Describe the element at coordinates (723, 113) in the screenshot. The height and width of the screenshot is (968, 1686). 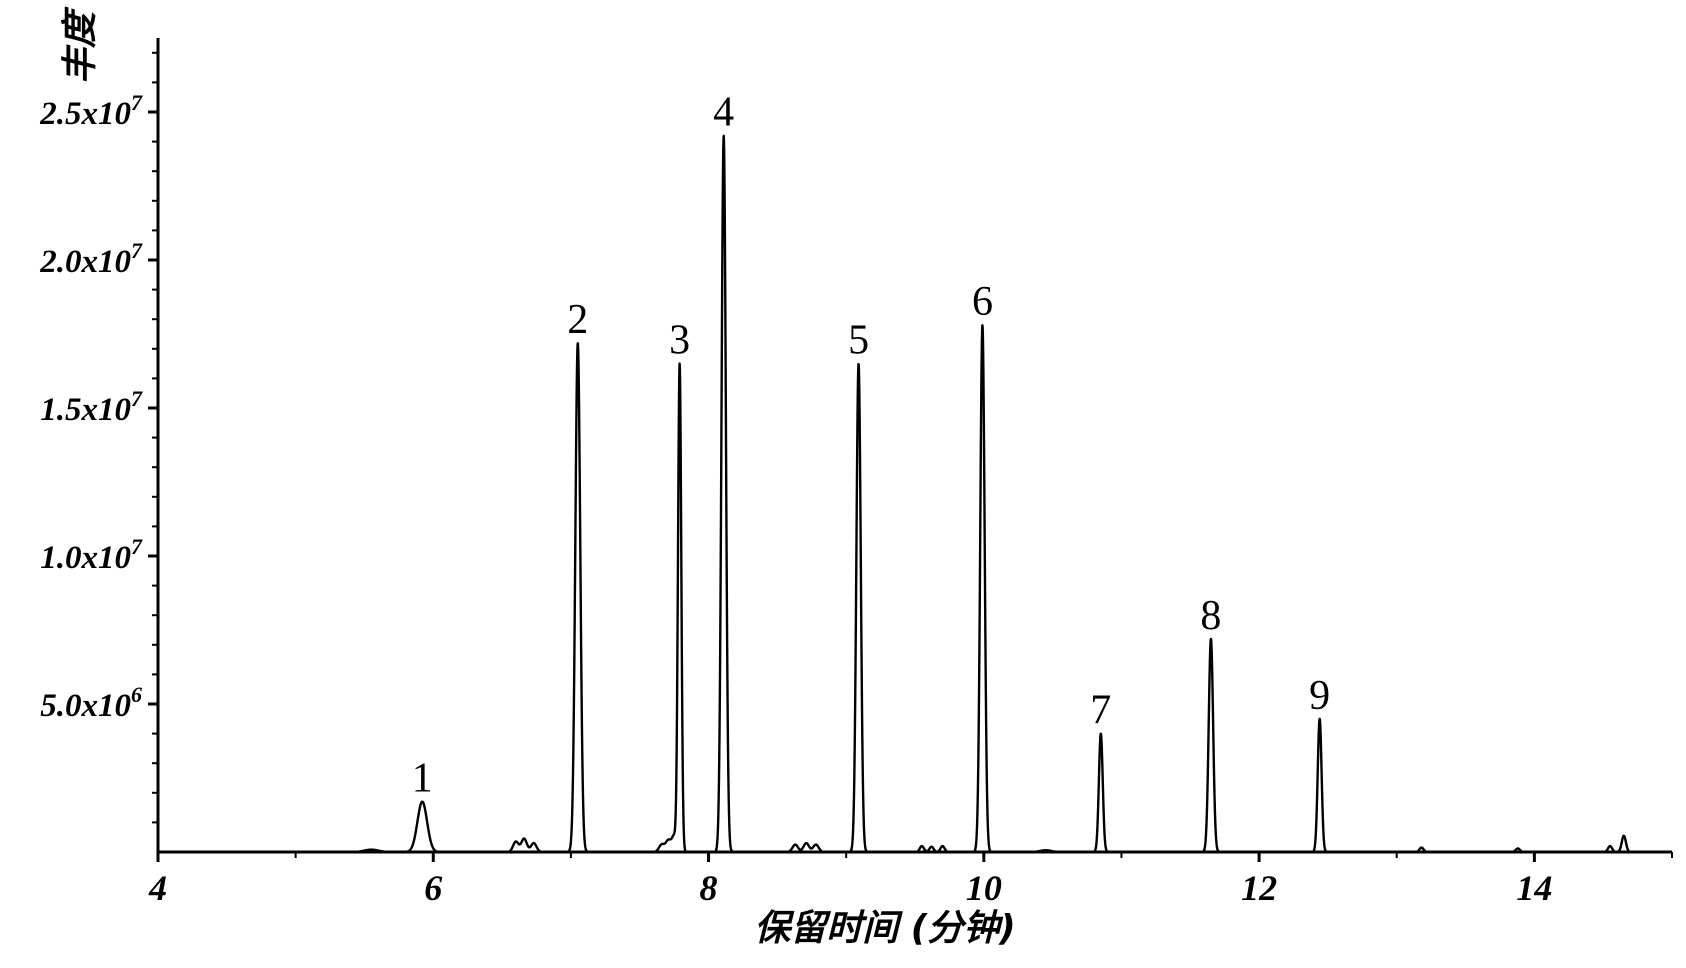
I see `peak-label-4: 4` at that location.